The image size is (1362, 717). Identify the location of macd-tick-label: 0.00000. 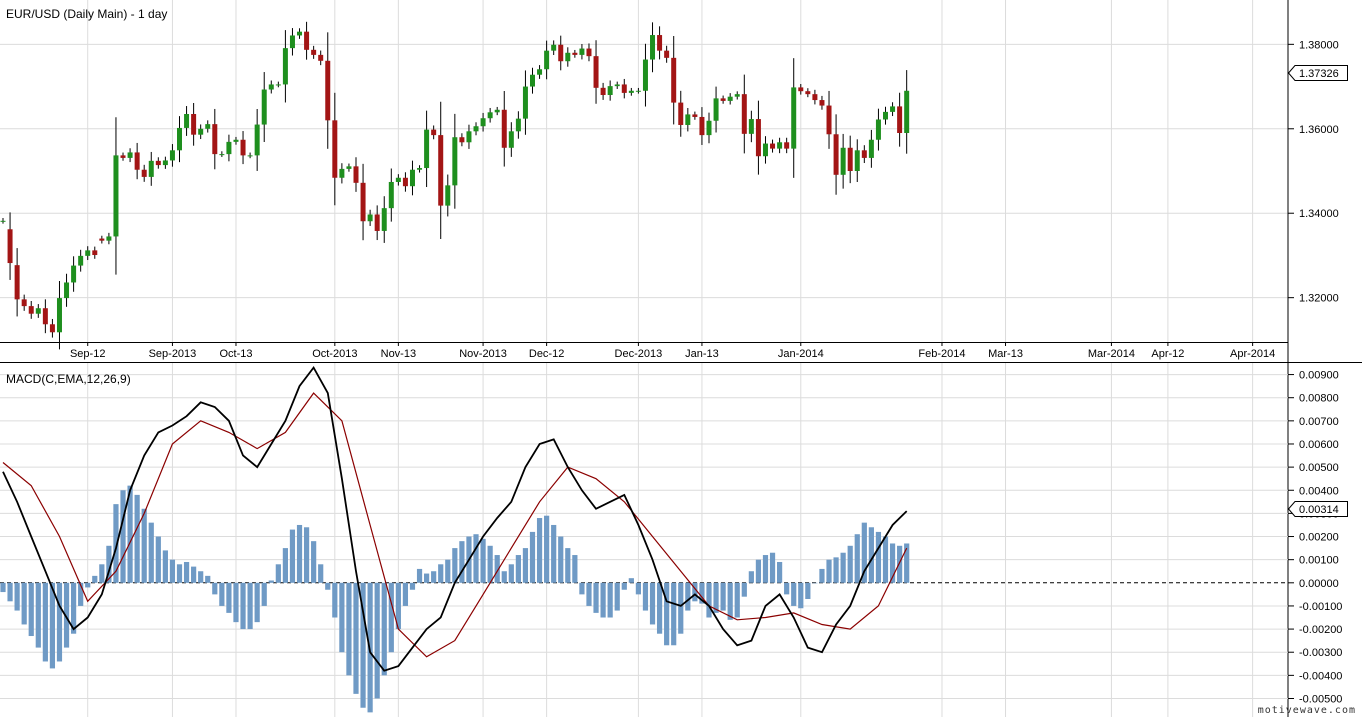
(1319, 584).